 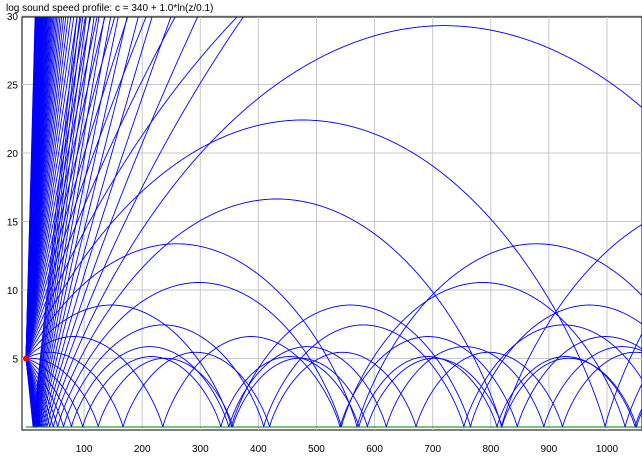 What do you see at coordinates (13, 17) in the screenshot?
I see `y-tick-label: 30` at bounding box center [13, 17].